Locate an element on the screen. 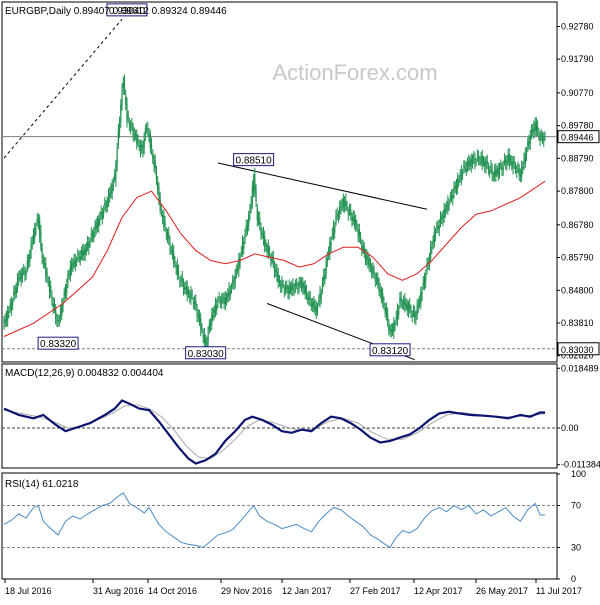  time-axis-label: 12 Apr 2017 is located at coordinates (438, 591).